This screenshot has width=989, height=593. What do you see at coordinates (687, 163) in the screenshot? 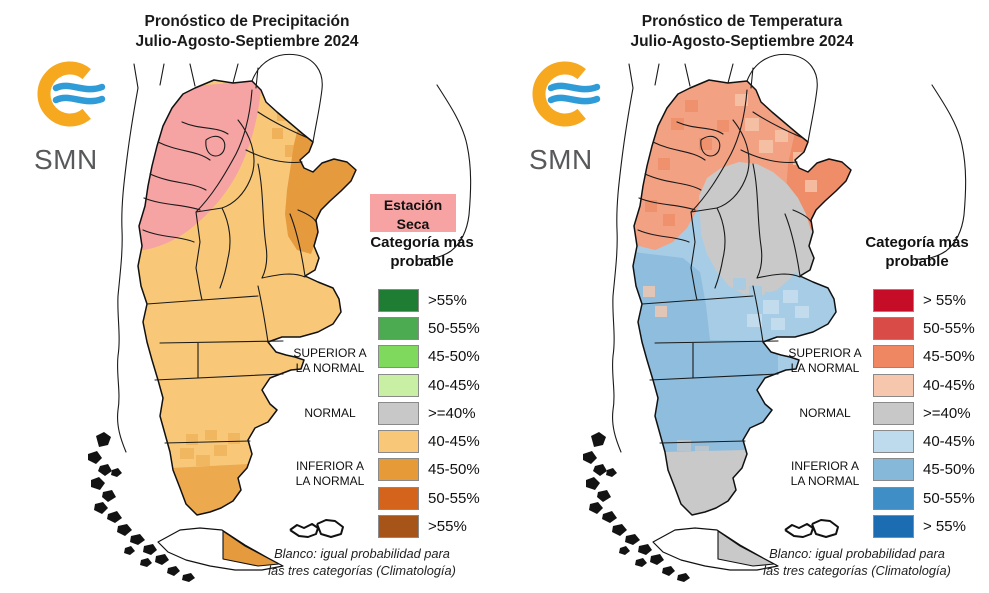
I see `mosaic-cells-warm` at bounding box center [687, 163].